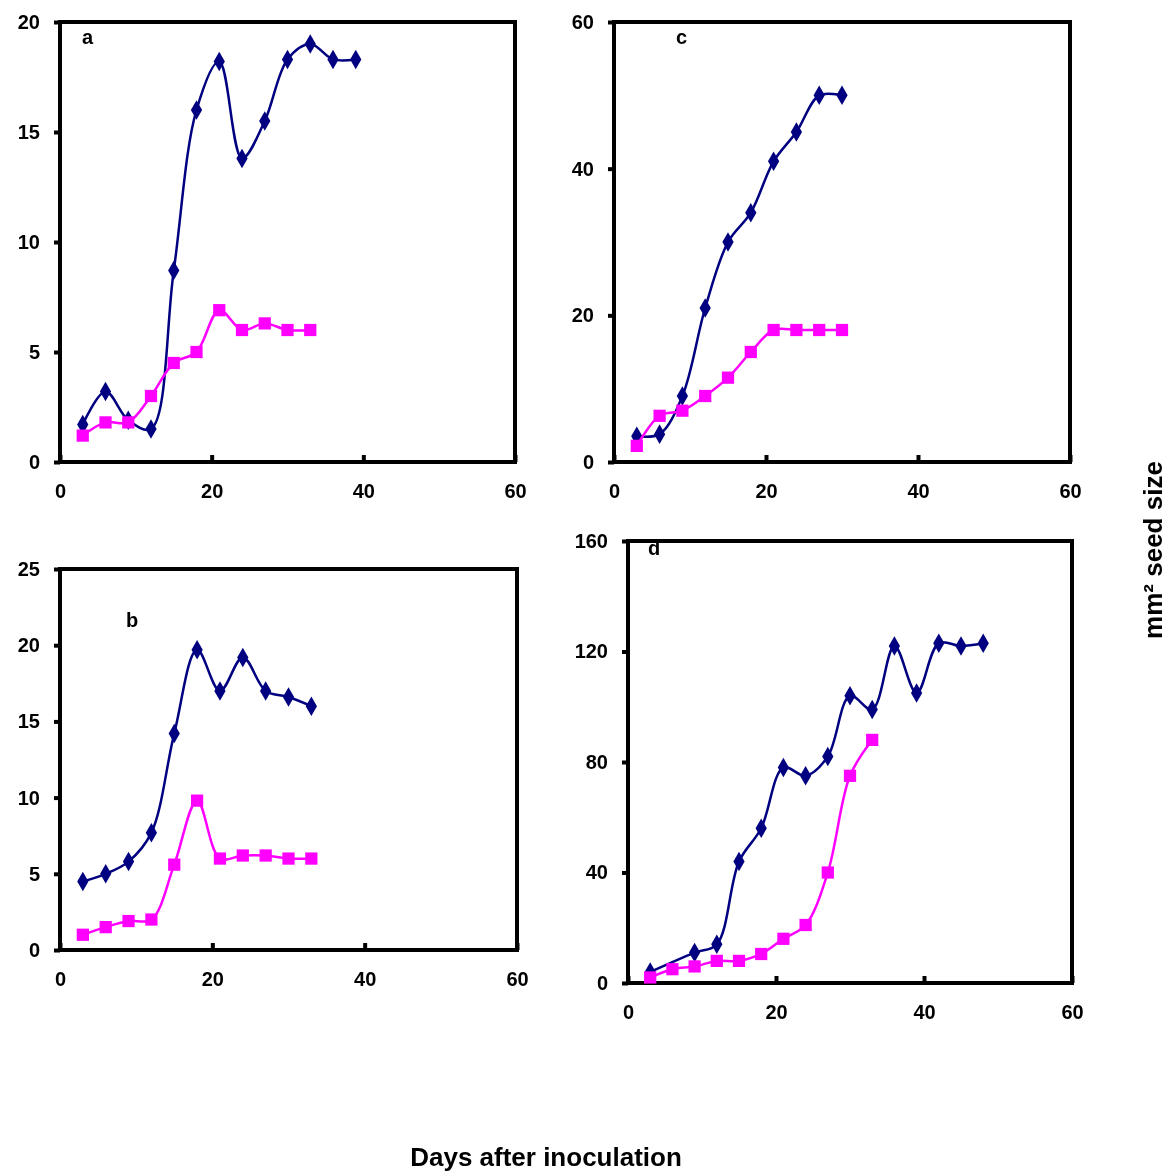 The width and height of the screenshot is (1169, 1174). What do you see at coordinates (132, 620) in the screenshot?
I see `annotation: b` at bounding box center [132, 620].